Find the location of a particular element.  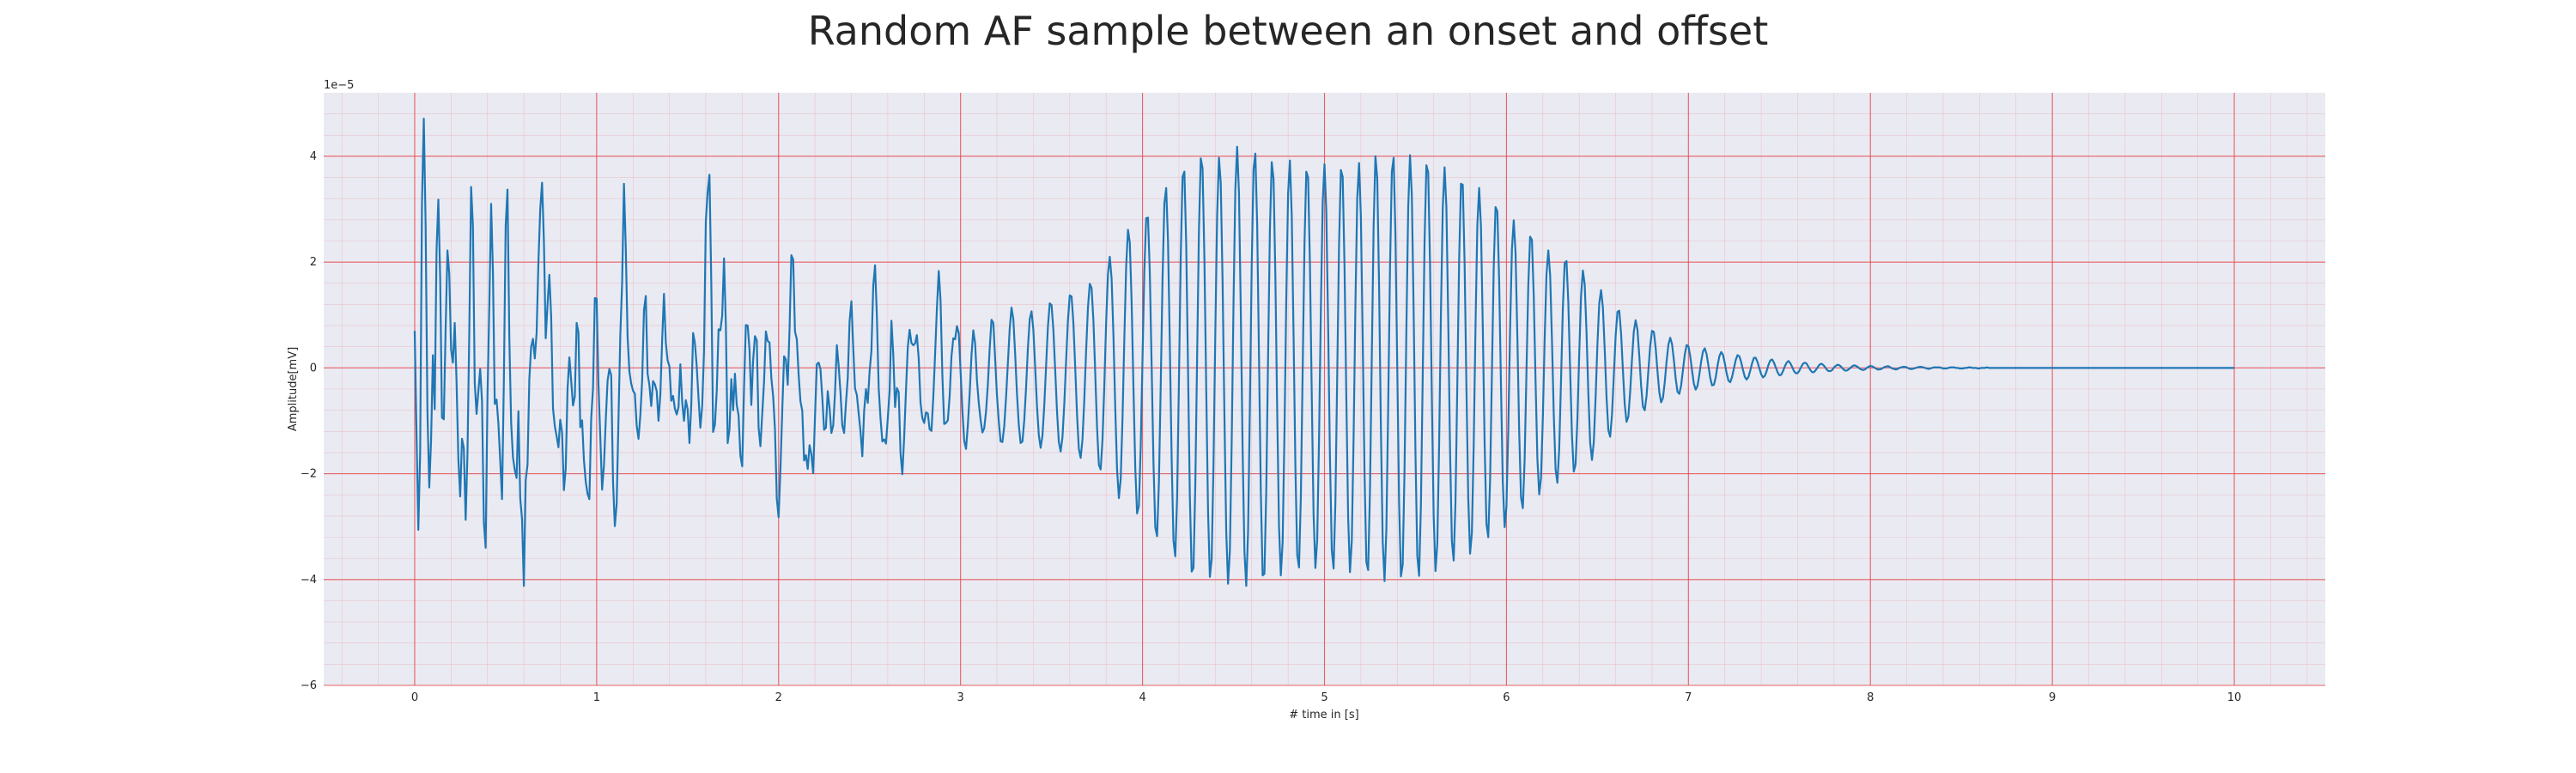

x-tick-label: 6 is located at coordinates (1506, 697).